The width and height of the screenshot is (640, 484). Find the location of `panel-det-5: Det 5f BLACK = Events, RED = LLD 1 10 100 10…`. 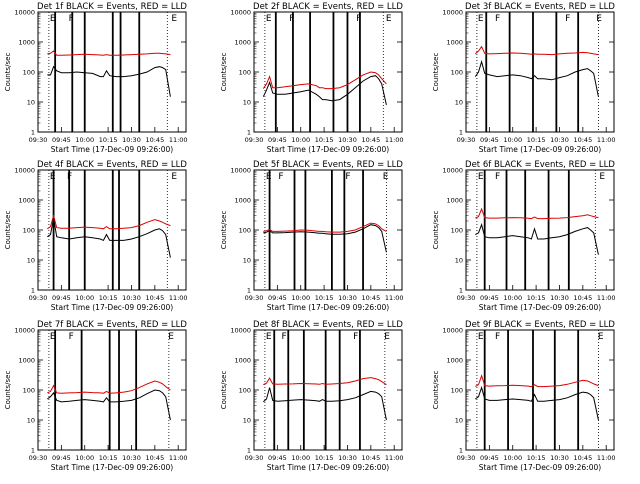

panel-det-5: Det 5f BLACK = Events, RED = LLD 1 10 100 10… is located at coordinates (312, 236).